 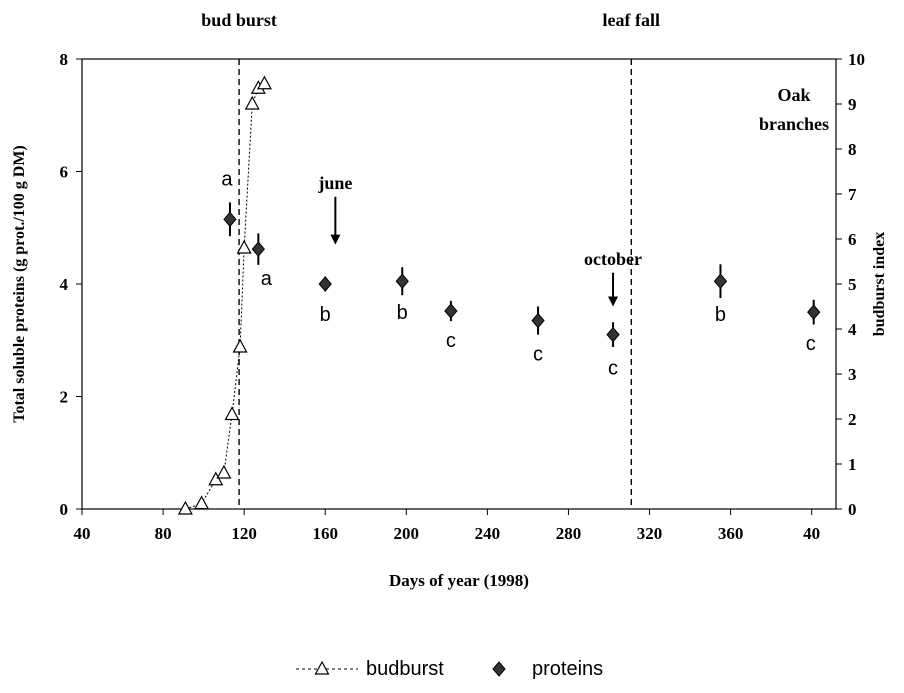 I want to click on y-tick-label-left: 2, so click(x=64, y=397).